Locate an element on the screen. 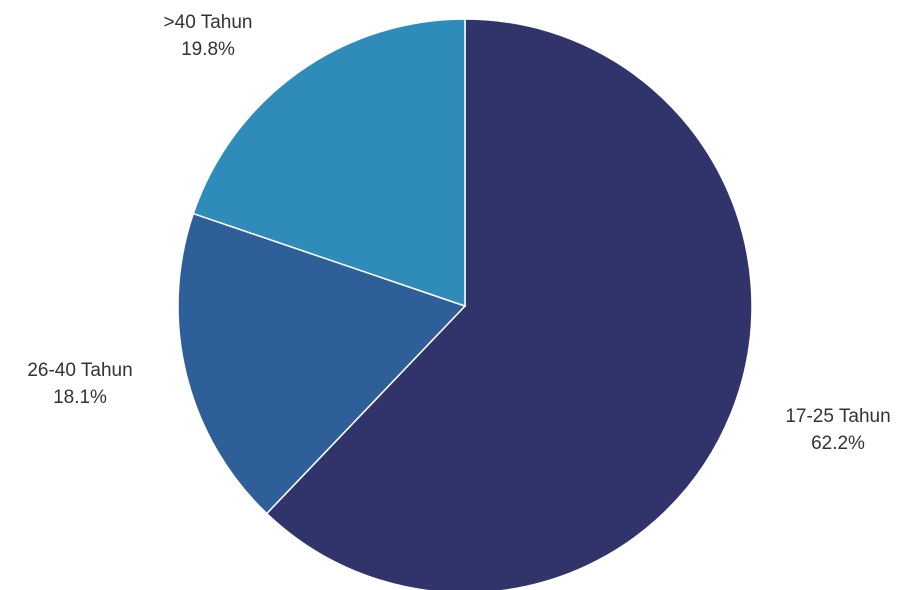 This screenshot has width=909, height=590. slice-percent-17-25: 62.2% is located at coordinates (838, 443).